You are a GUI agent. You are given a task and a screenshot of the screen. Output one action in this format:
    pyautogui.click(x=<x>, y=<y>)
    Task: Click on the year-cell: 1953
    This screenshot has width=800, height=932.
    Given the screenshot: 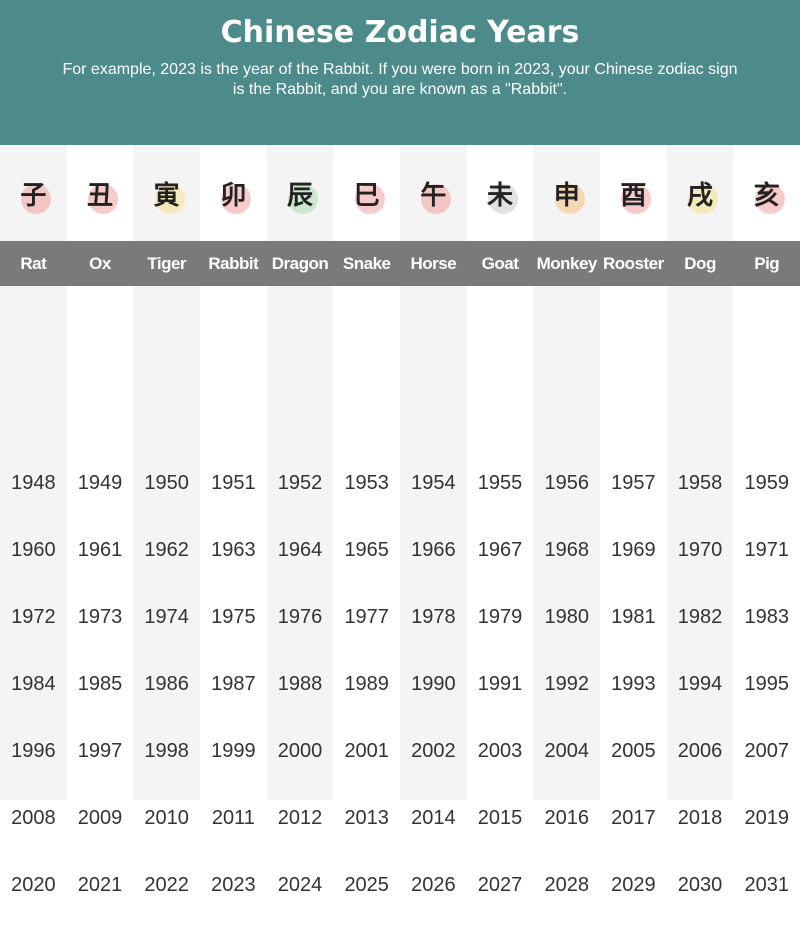 What is the action you would take?
    pyautogui.click(x=366, y=483)
    